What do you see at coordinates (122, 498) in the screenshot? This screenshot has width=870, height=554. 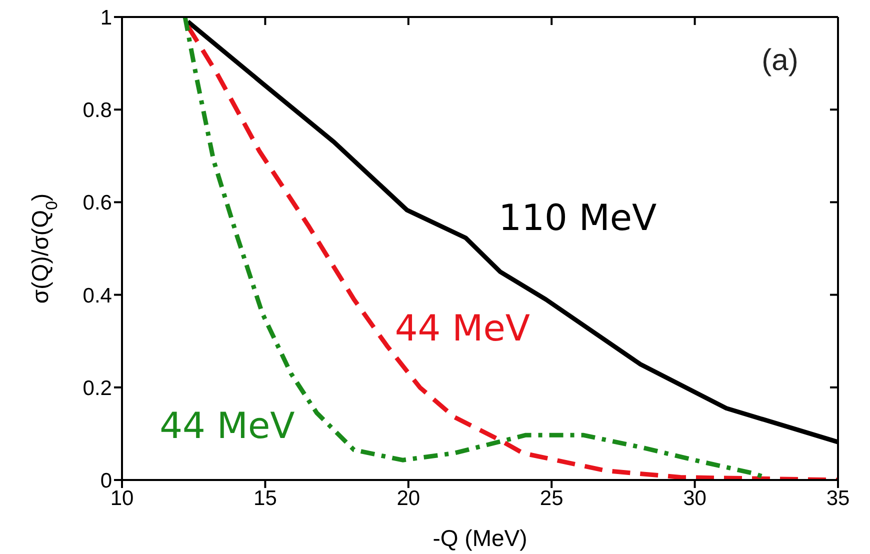 I see `x-tick-label: 10` at bounding box center [122, 498].